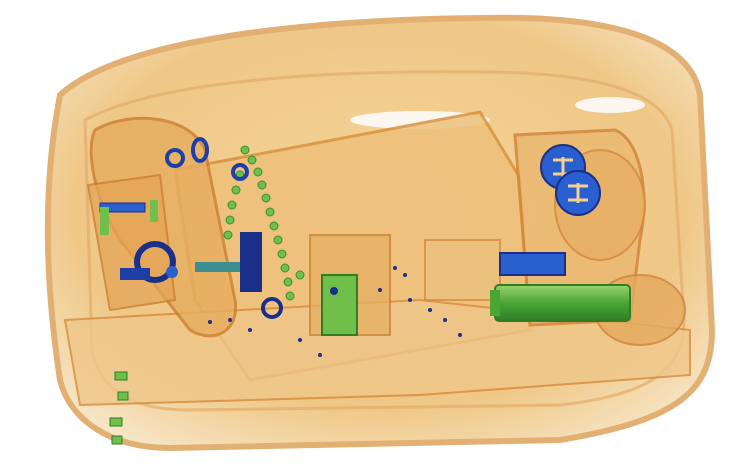  Describe the element at coordinates (560, 303) in the screenshot. I see `green-cylinder` at that location.